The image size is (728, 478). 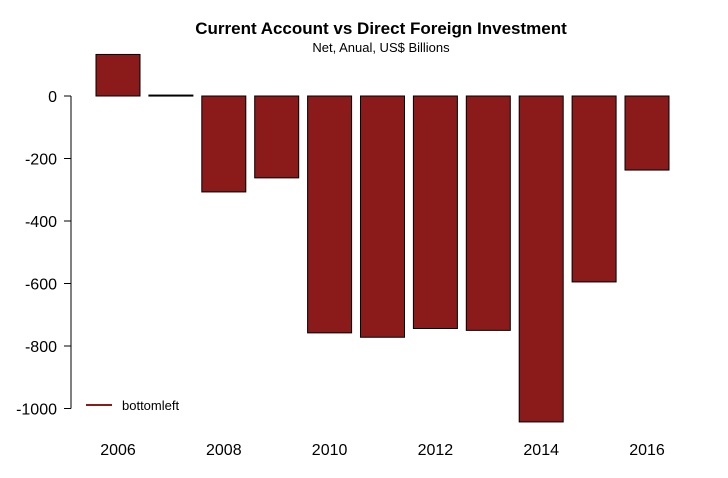 What do you see at coordinates (436, 450) in the screenshot?
I see `x-tick-label: 2012` at bounding box center [436, 450].